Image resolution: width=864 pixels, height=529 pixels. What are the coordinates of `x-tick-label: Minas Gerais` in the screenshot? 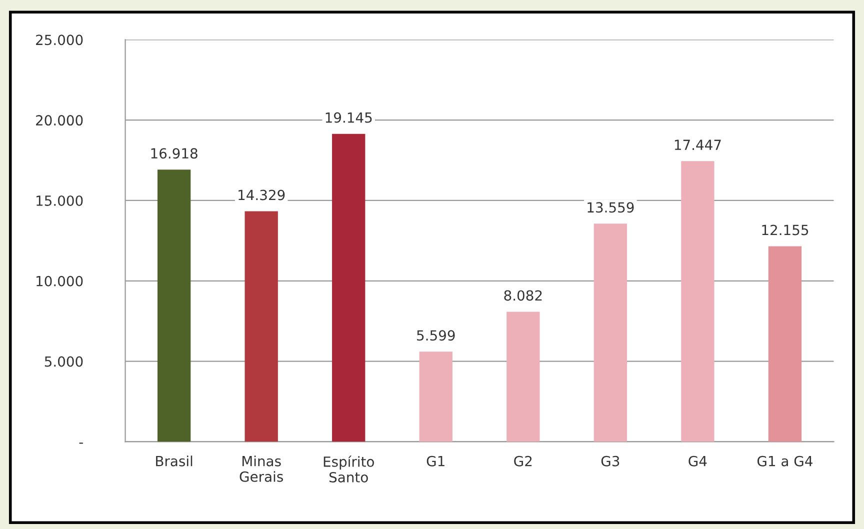 It's located at (261, 469).